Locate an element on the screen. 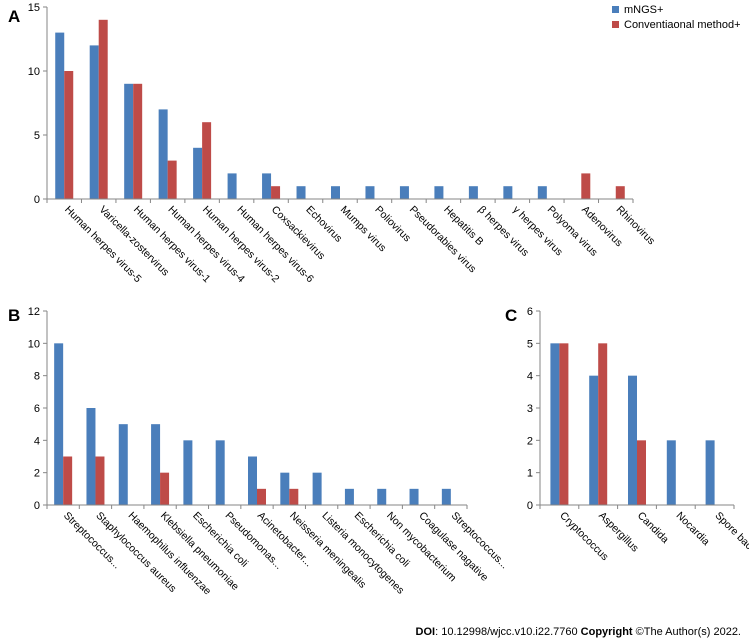 This screenshot has height=642, width=749. legend-swatch-conventional is located at coordinates (615, 24).